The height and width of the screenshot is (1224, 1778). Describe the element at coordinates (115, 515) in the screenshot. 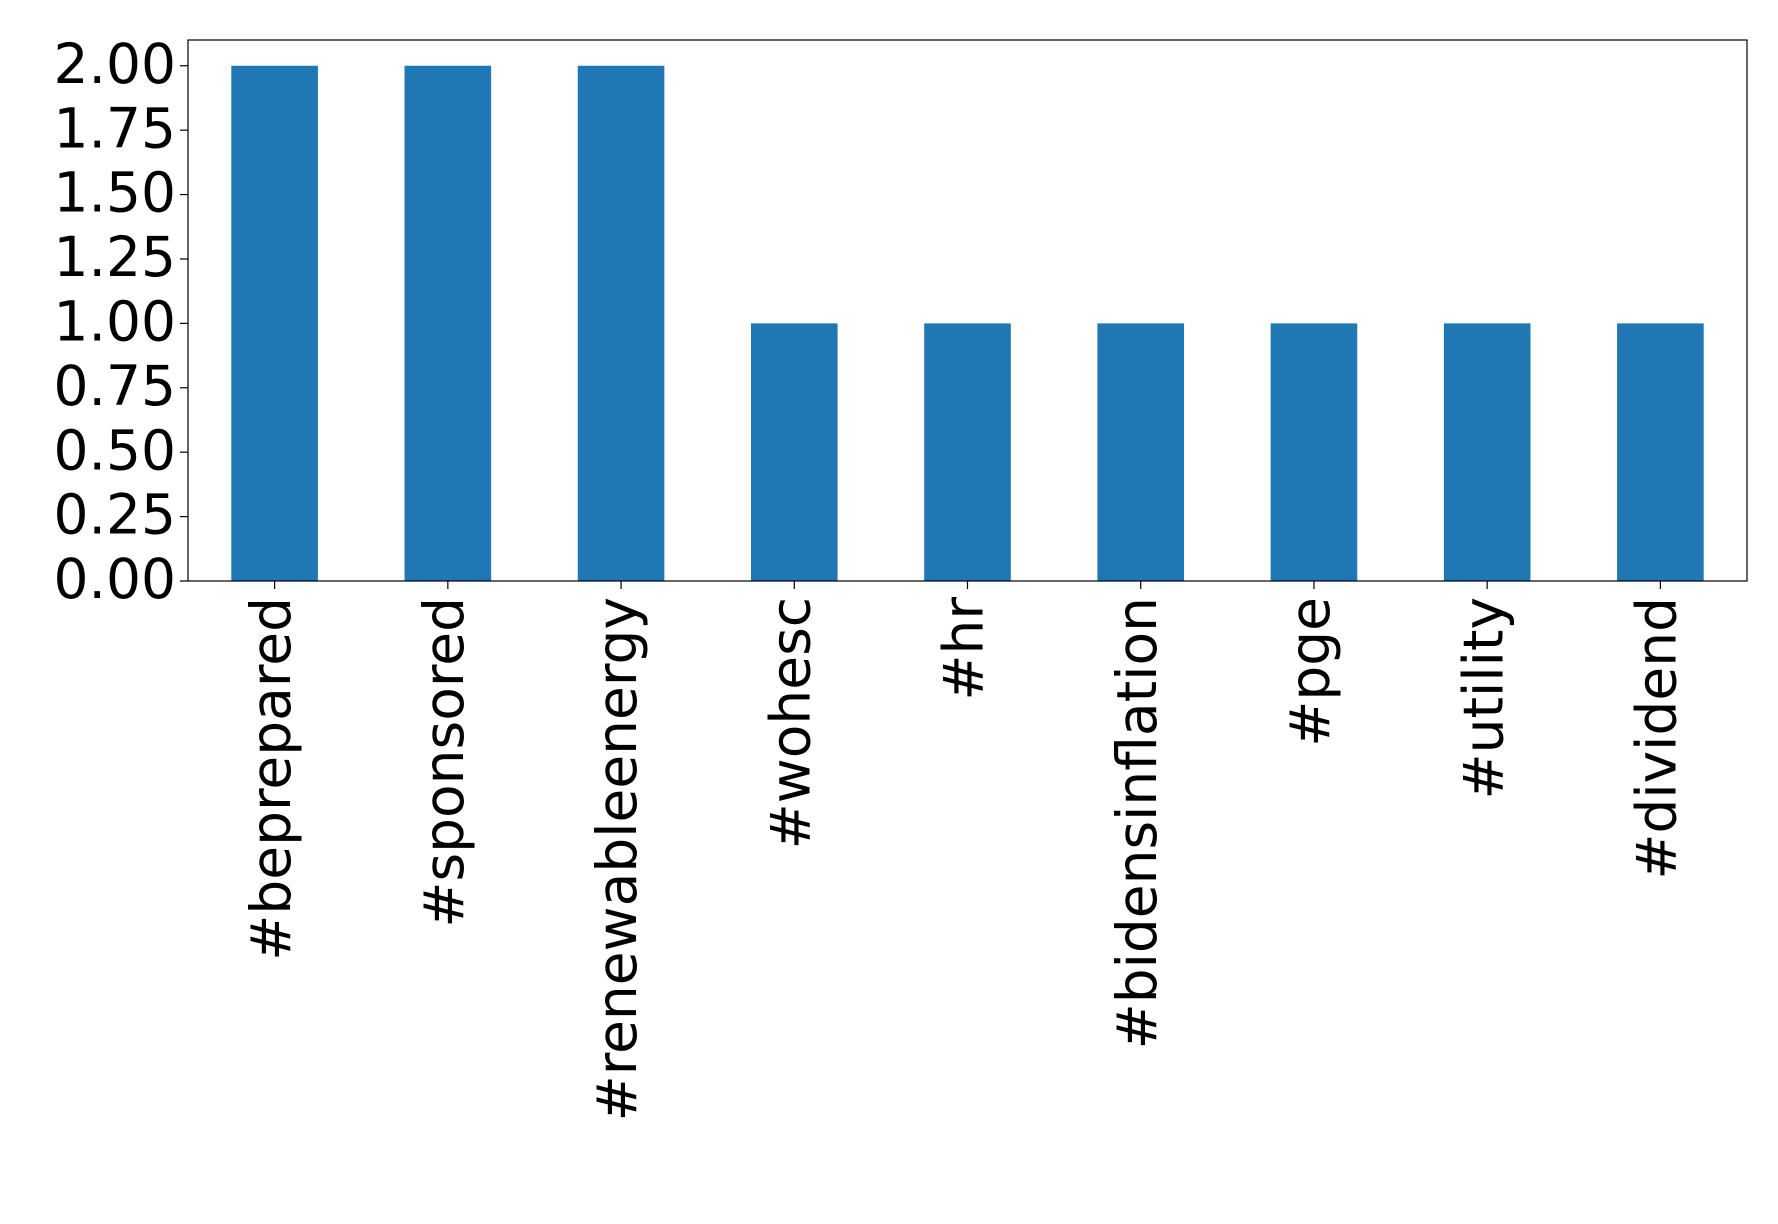

I see `y-tick-label: 0.25` at that location.